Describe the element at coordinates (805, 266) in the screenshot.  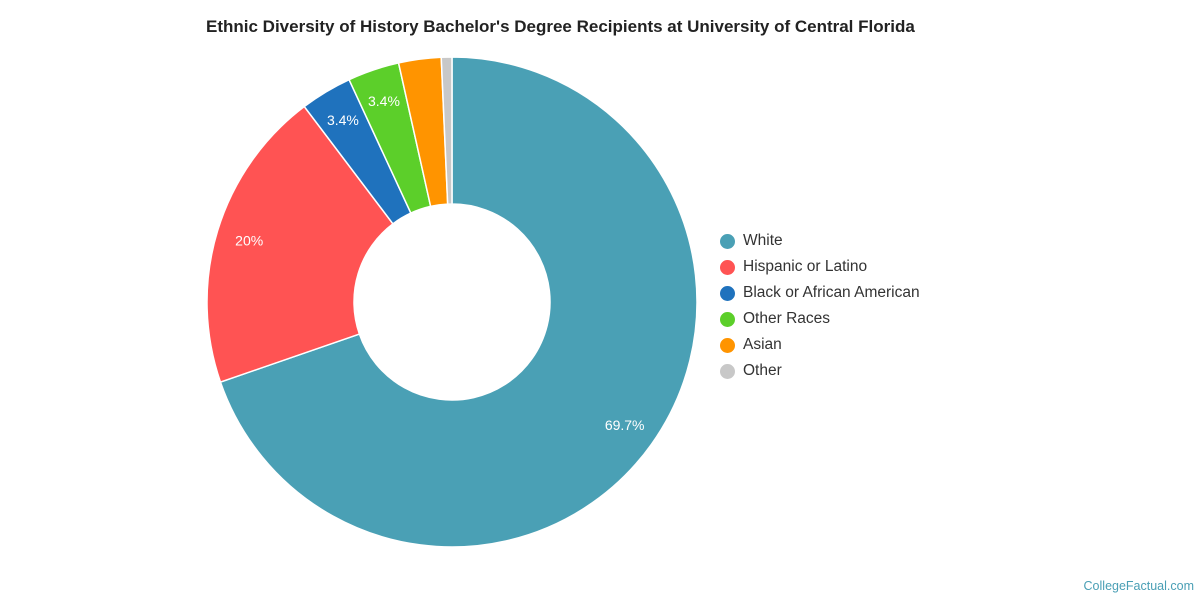
I see `legend-label: Hispanic or Latino` at that location.